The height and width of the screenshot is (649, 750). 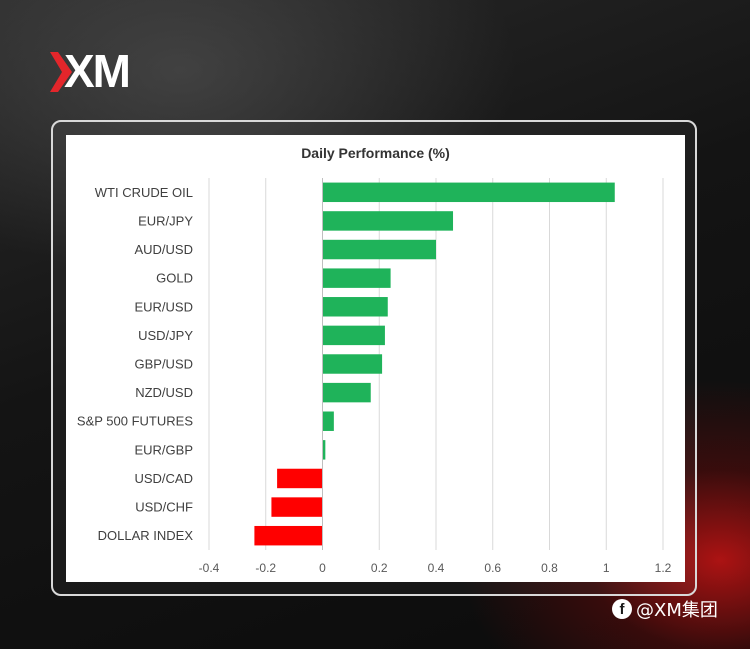 I want to click on category-label: GBP/USD, so click(x=163, y=364).